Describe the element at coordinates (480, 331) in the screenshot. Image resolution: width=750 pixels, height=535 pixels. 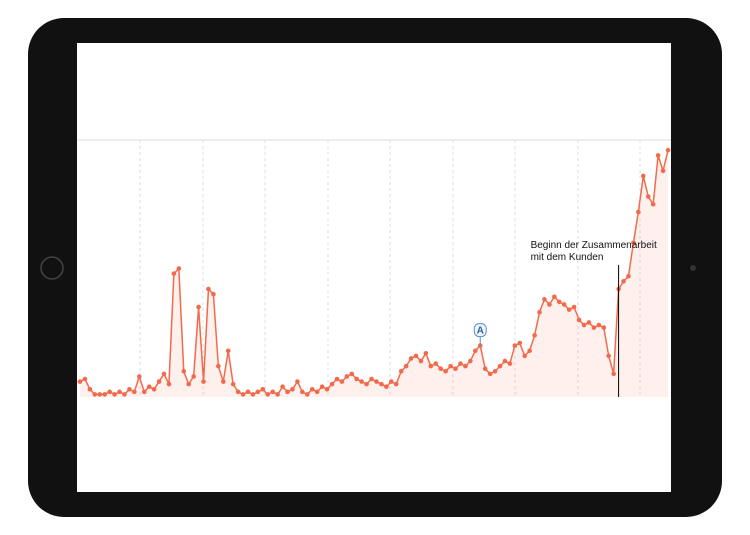
I see `flag-label: A` at that location.